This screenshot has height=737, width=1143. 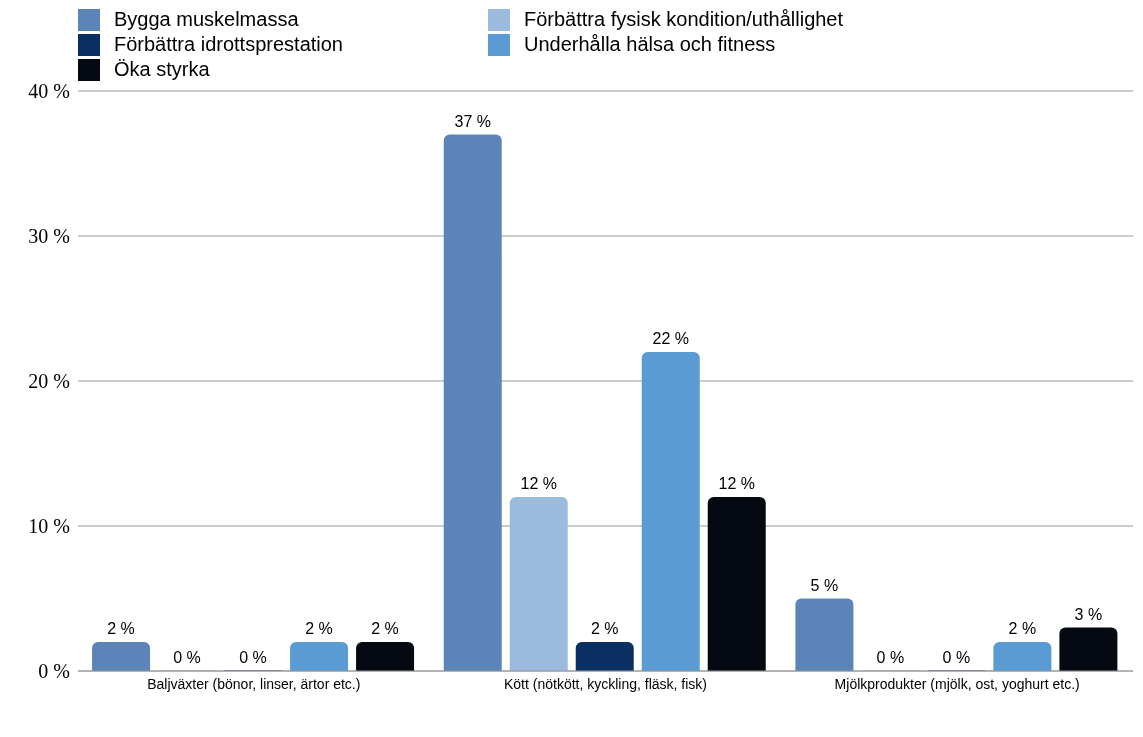 What do you see at coordinates (162, 69) in the screenshot?
I see `legend-label: Öka styrka` at bounding box center [162, 69].